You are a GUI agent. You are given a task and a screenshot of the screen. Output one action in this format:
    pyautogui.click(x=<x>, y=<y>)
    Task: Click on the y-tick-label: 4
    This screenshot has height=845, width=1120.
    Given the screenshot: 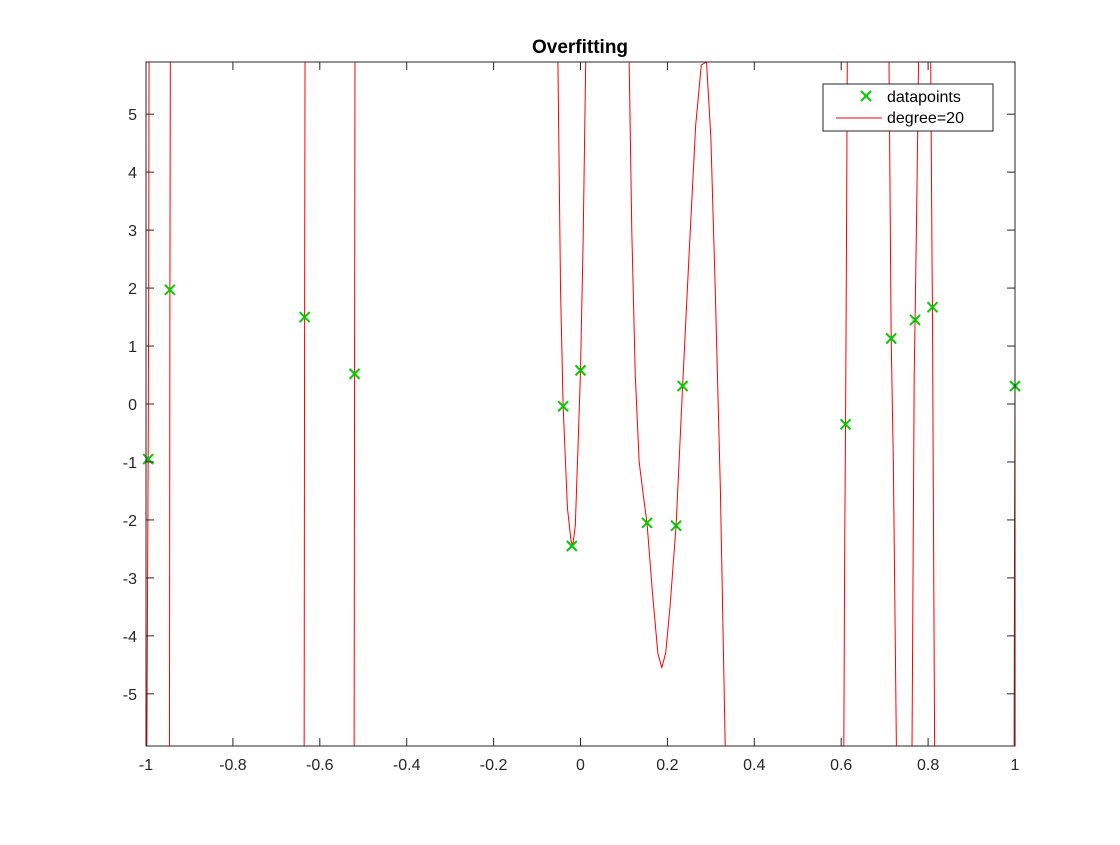 What is the action you would take?
    pyautogui.click(x=132, y=173)
    